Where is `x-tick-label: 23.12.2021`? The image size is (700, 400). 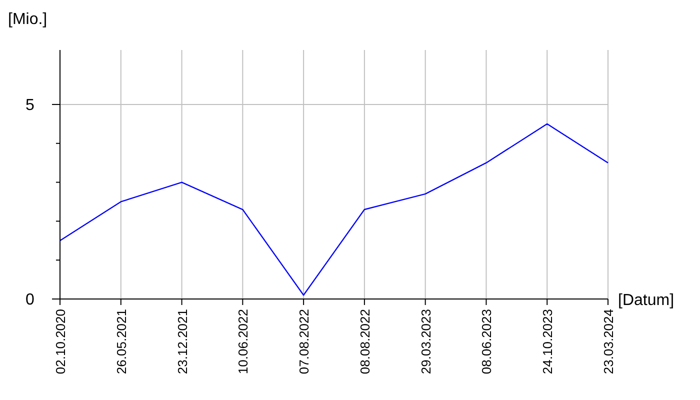 x-tick-label: 23.12.2021 is located at coordinates (182, 341).